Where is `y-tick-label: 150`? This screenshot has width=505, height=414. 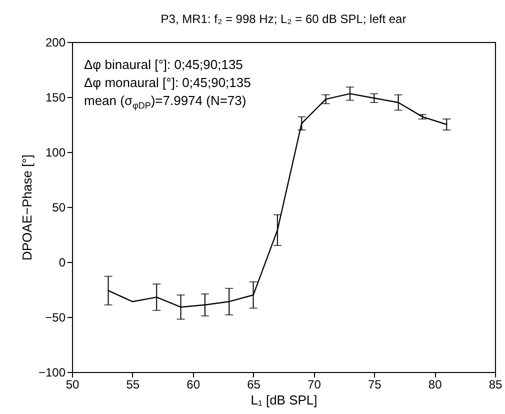 y-tick-label: 150 is located at coordinates (55, 97).